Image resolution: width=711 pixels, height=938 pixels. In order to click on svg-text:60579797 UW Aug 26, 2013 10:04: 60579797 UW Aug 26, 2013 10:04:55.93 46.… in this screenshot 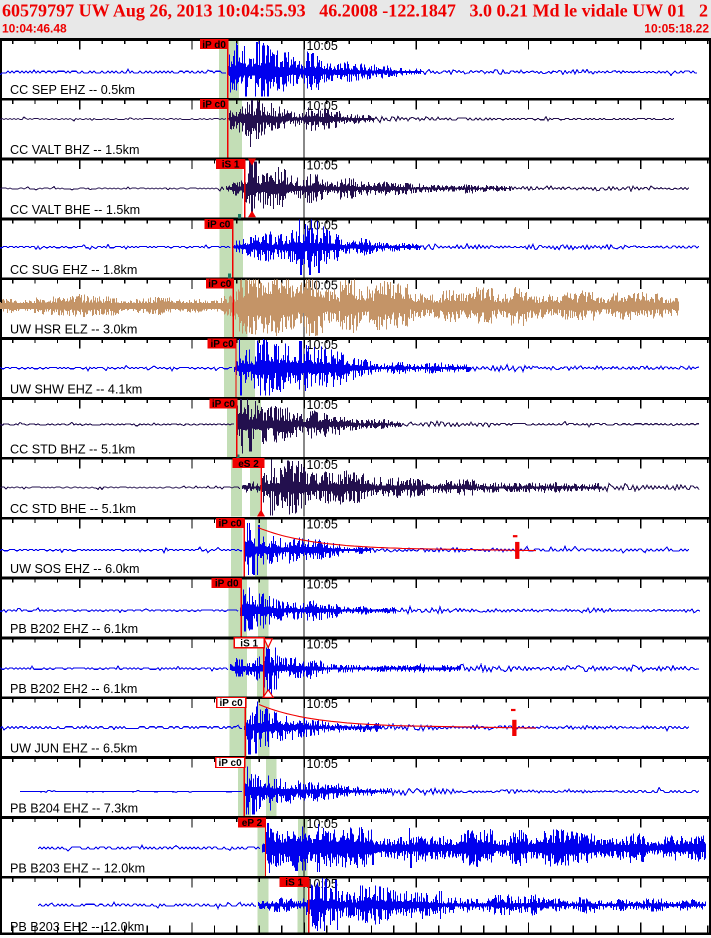, I will do `click(355, 11)`.